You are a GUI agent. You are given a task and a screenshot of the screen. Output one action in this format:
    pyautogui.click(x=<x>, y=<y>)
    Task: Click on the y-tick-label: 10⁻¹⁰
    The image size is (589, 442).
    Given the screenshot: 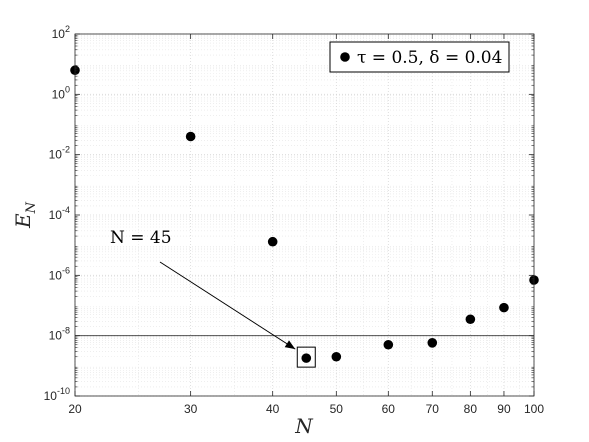 What is the action you would take?
    pyautogui.click(x=57, y=394)
    